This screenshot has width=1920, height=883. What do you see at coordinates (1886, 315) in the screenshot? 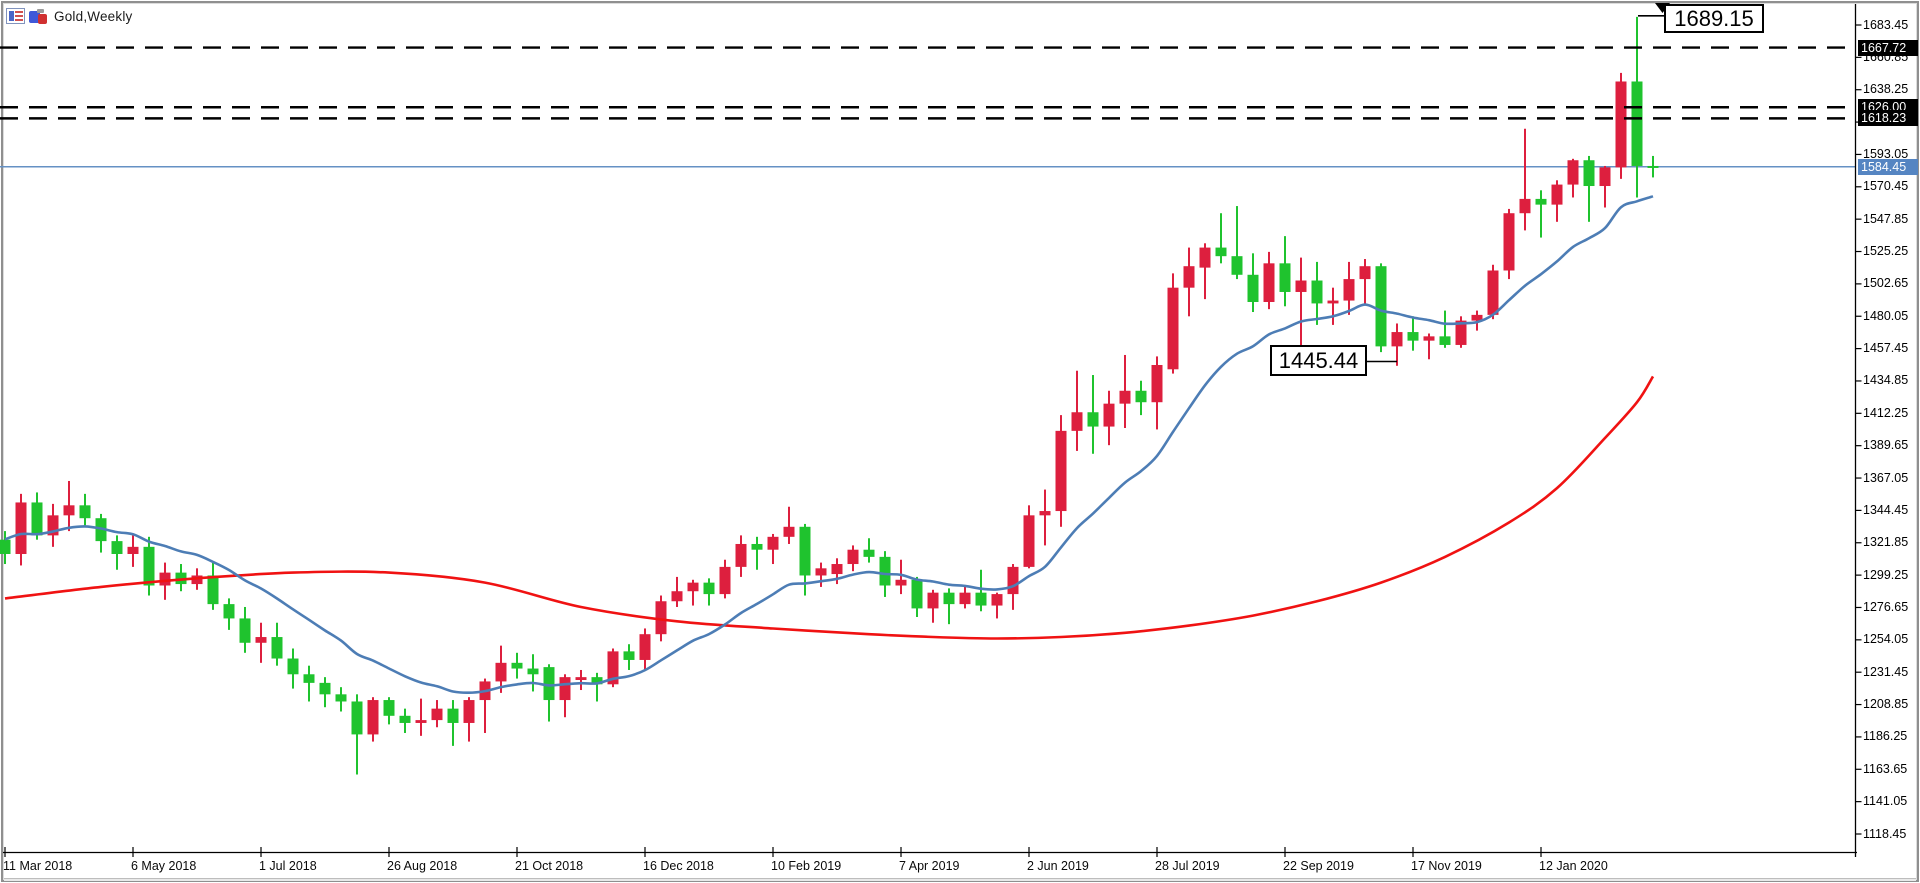
I see `price-tick-label: 1480.05` at bounding box center [1886, 315].